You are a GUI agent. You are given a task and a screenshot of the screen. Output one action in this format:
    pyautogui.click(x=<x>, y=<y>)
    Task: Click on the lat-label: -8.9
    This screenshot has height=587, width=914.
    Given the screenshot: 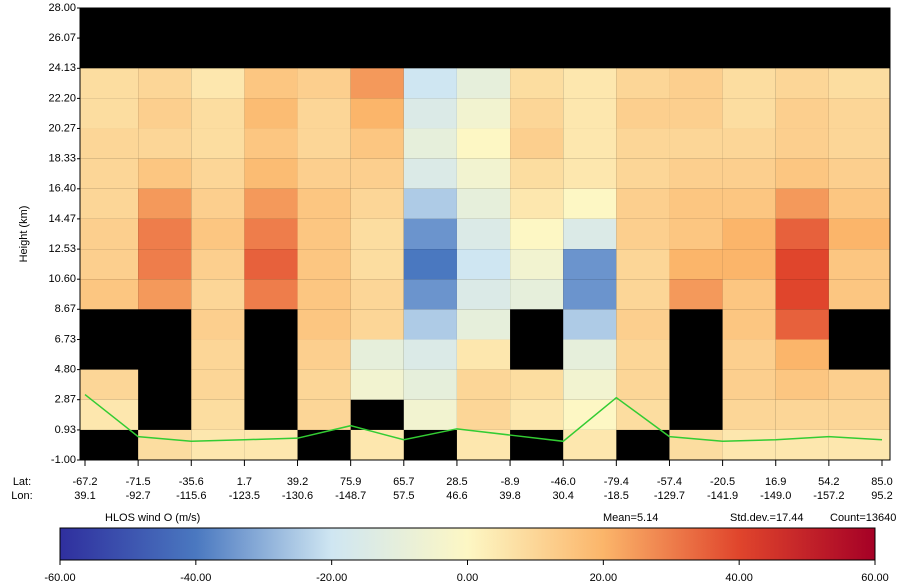 What is the action you would take?
    pyautogui.click(x=510, y=482)
    